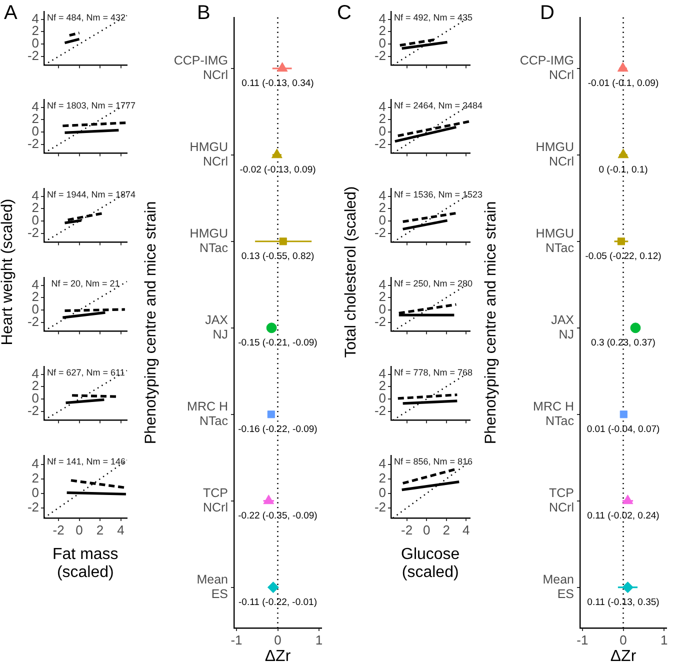 This screenshot has width=673, height=670. Describe the element at coordinates (623, 429) in the screenshot. I see `data-label: 0.01 (-0.04, 0.07)` at that location.